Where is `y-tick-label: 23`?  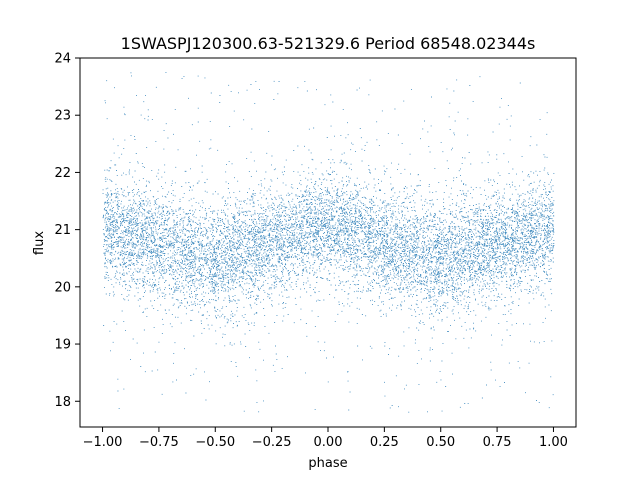
y-tick-label: 23 is located at coordinates (62, 116).